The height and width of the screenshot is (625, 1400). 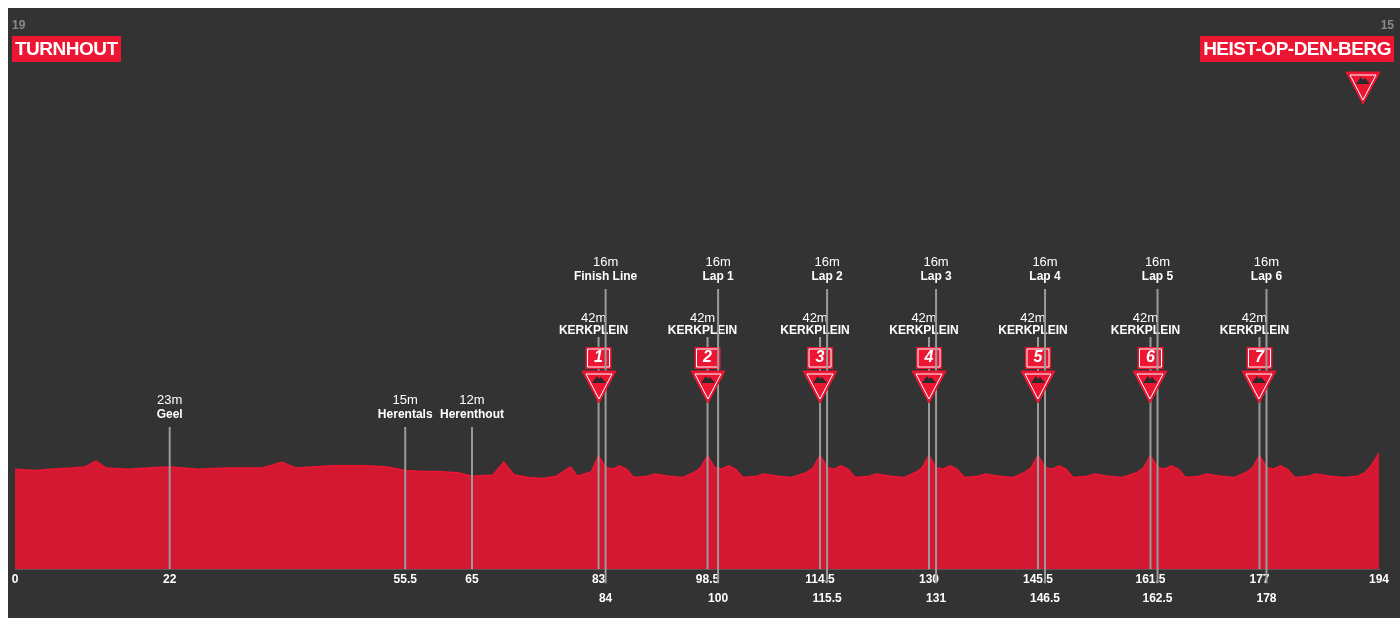 I want to click on ref-line-label: 16m Lap 4, so click(x=1045, y=268).